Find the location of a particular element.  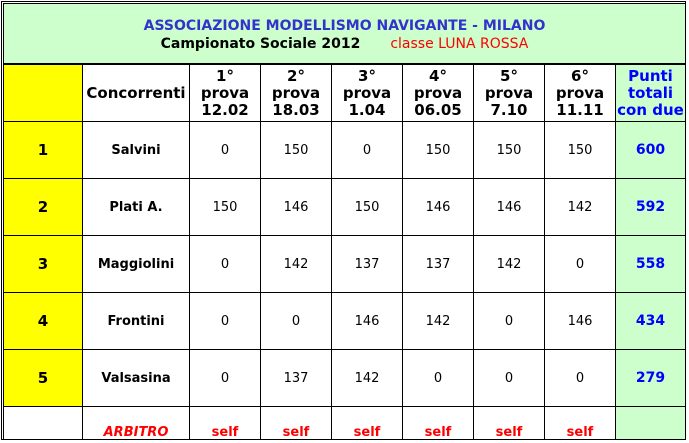

round-header-line: 3° is located at coordinates (367, 75).